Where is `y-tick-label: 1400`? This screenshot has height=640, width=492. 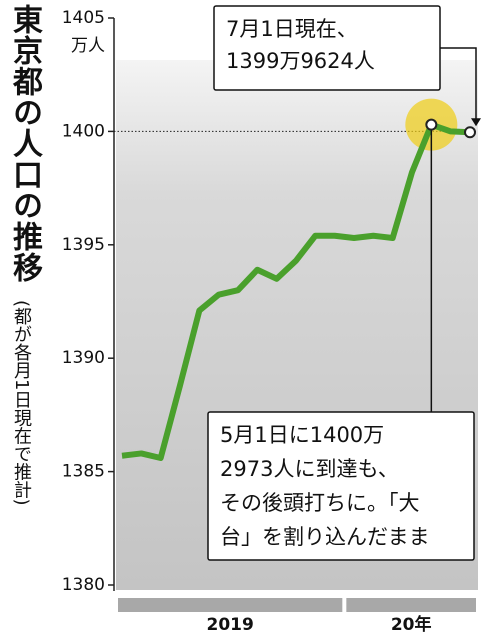
y-tick-label: 1400 is located at coordinates (83, 131).